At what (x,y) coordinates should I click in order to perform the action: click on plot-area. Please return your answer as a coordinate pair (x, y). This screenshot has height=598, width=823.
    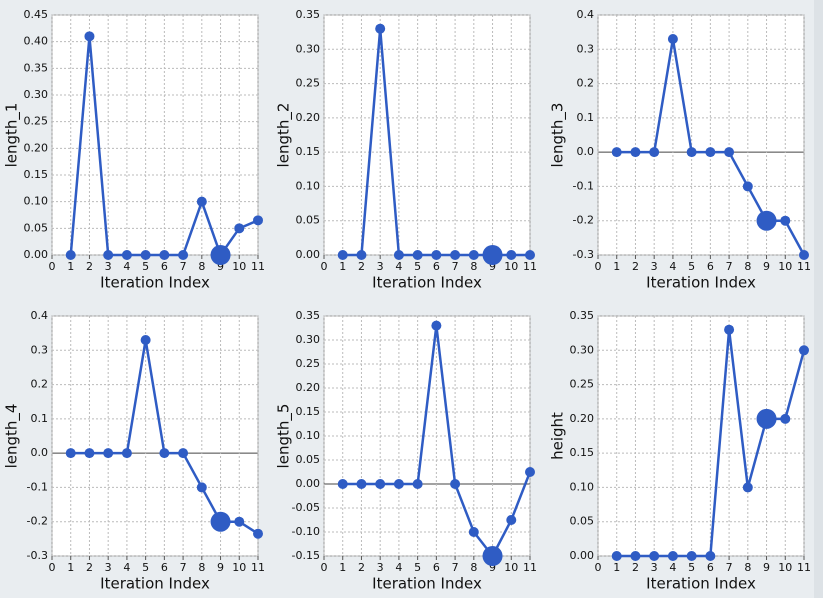
    Looking at the image, I should click on (427, 135).